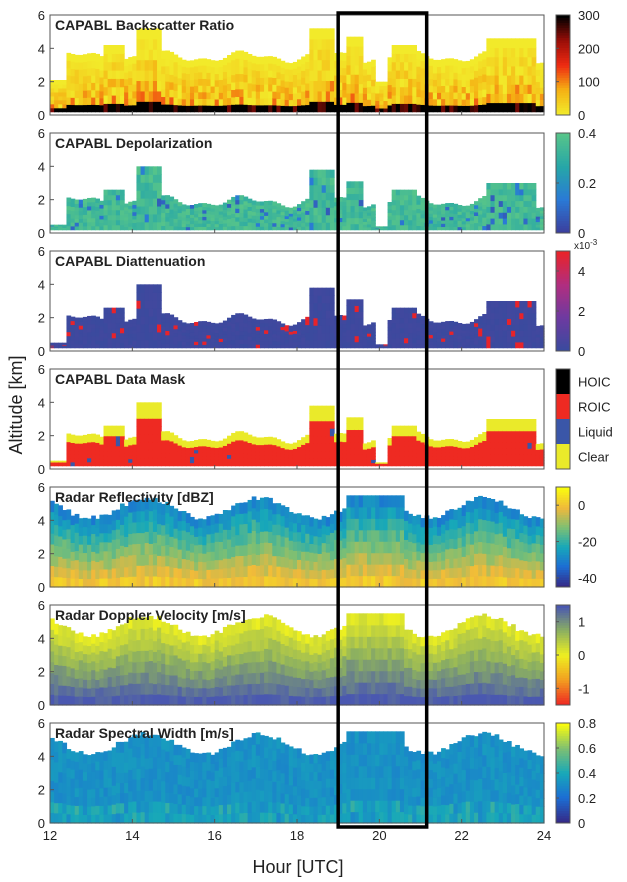  What do you see at coordinates (130, 261) in the screenshot?
I see `panel-title: CAPABL Diattenuation` at bounding box center [130, 261].